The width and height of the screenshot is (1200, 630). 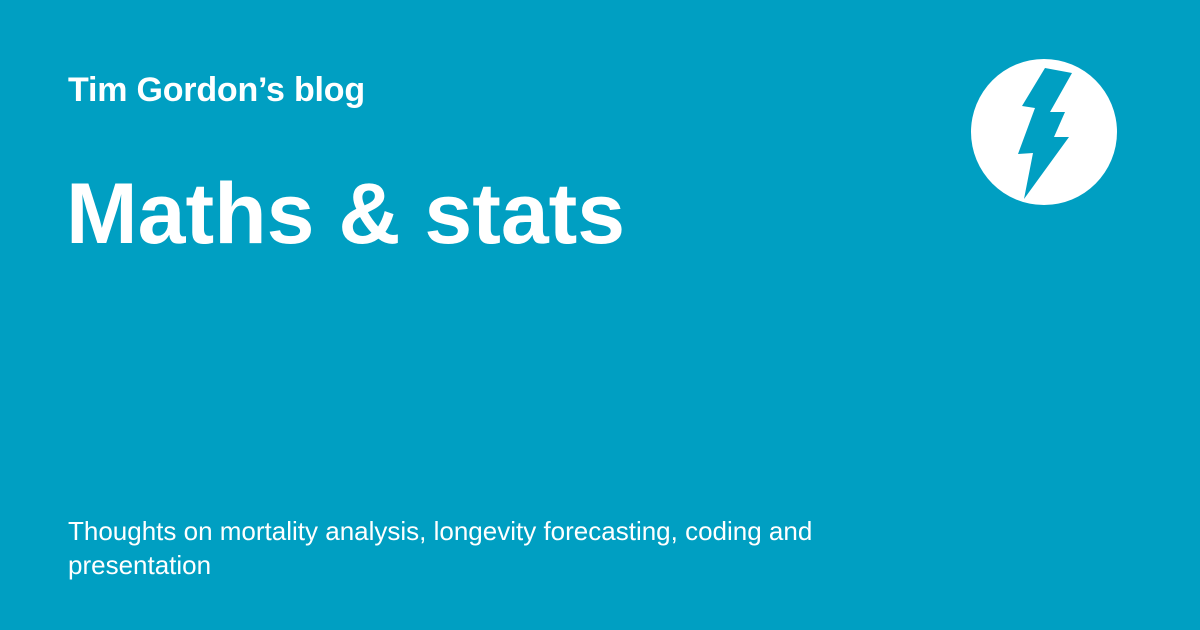 What do you see at coordinates (346, 214) in the screenshot?
I see `page-title: Maths & stats` at bounding box center [346, 214].